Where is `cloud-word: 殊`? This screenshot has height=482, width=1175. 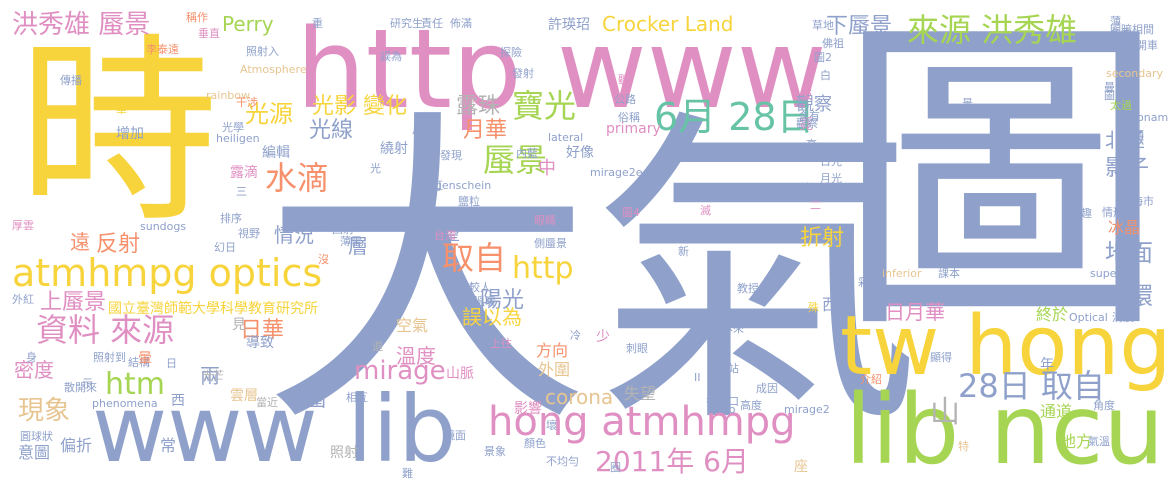
cloud-word: 殊 is located at coordinates (813, 307).